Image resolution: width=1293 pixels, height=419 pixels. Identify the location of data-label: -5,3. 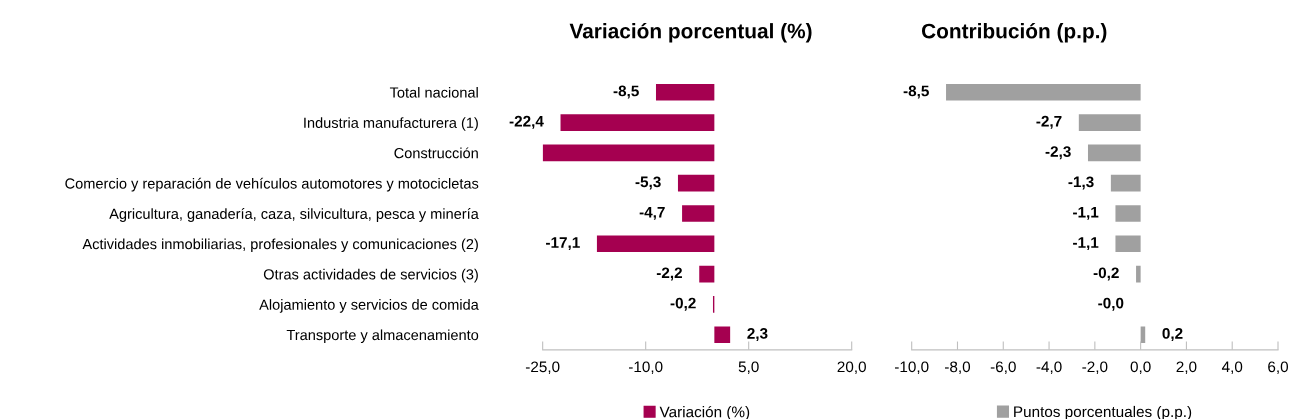
(648, 183).